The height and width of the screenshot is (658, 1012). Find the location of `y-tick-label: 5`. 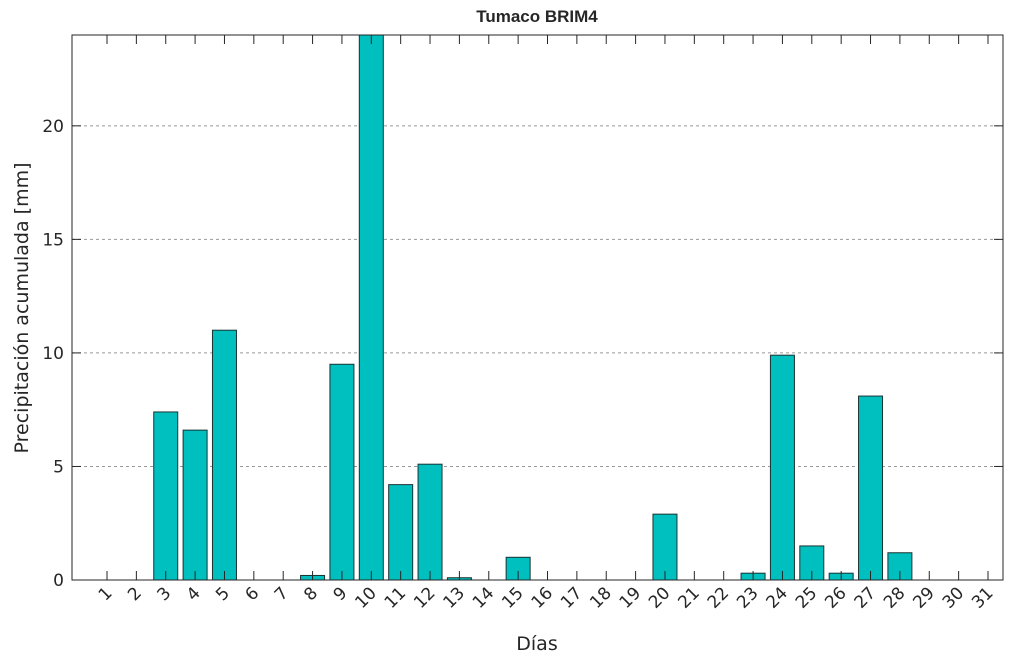

y-tick-label: 5 is located at coordinates (58, 467).